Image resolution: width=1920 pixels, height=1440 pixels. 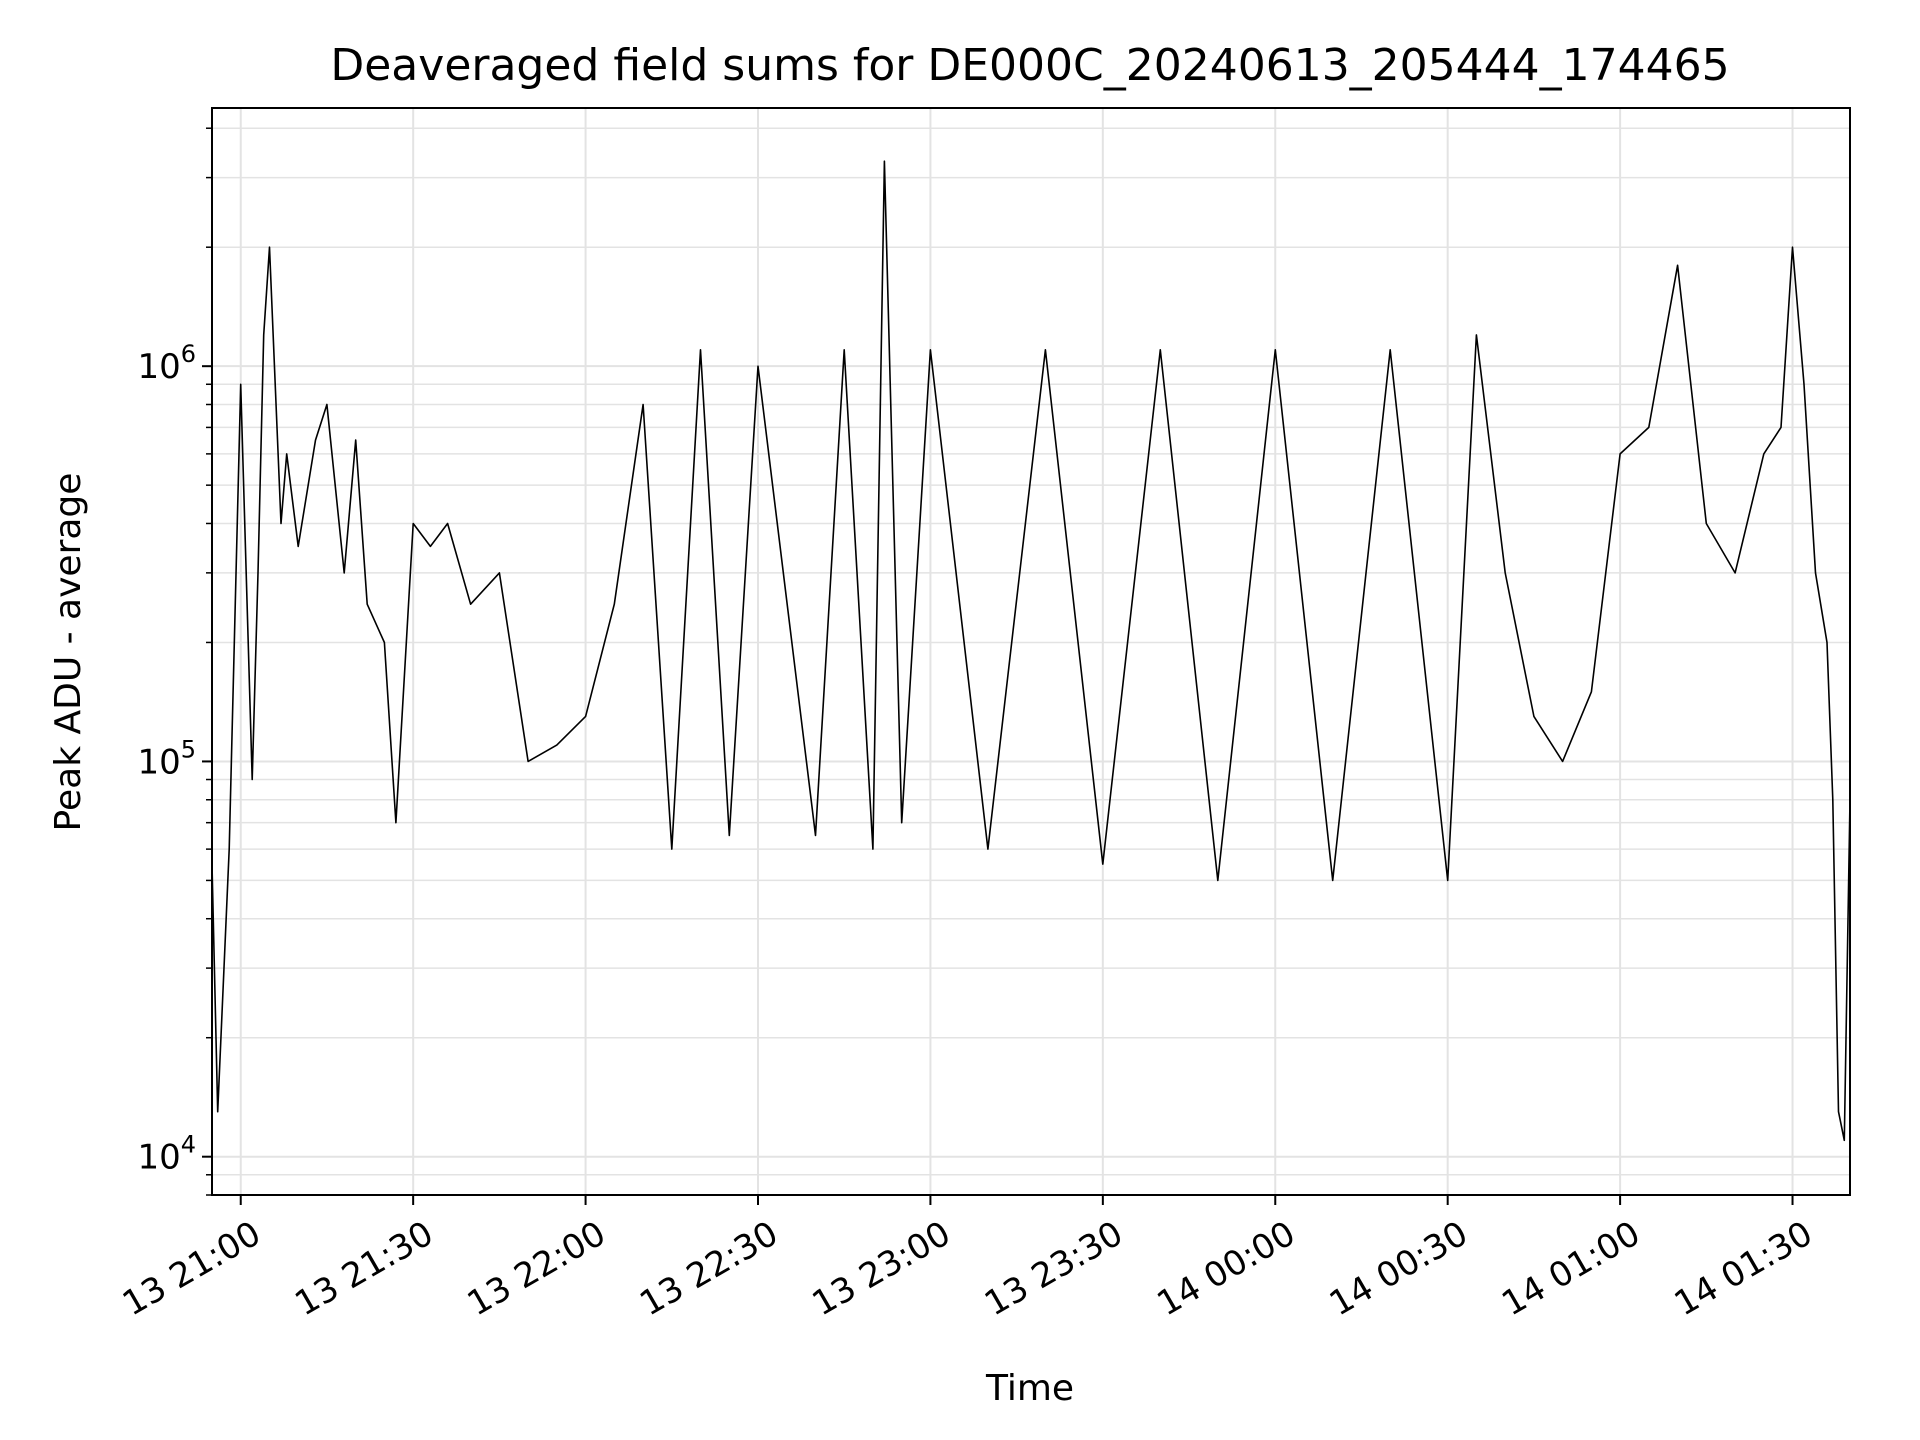 What do you see at coordinates (882, 1269) in the screenshot?
I see `x-tick-label: 13 23:00` at bounding box center [882, 1269].